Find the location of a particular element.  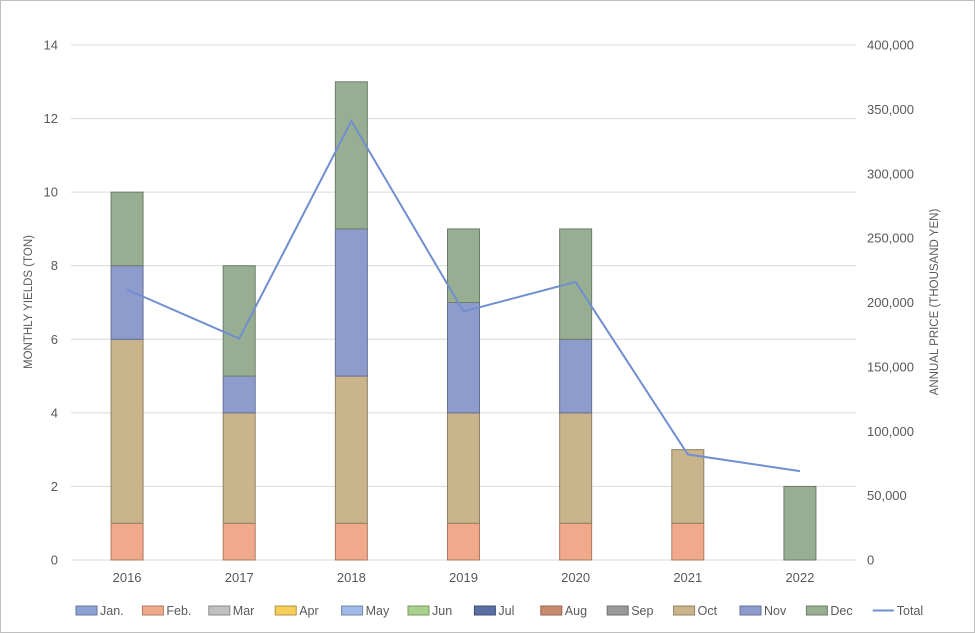

legend-item: May is located at coordinates (365, 611).